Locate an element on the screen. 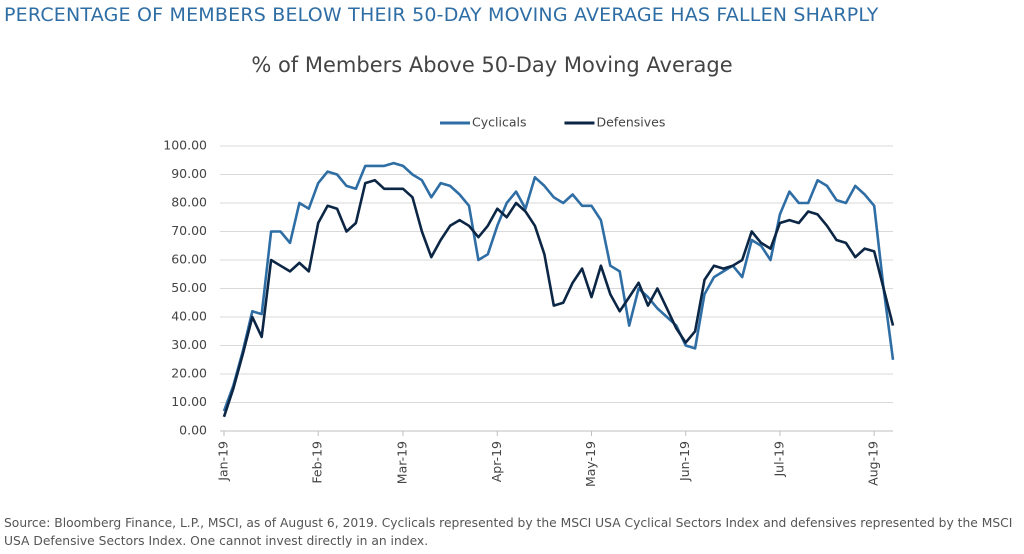 This screenshot has width=1024, height=554. y-tick-label: 90.00 is located at coordinates (189, 173).